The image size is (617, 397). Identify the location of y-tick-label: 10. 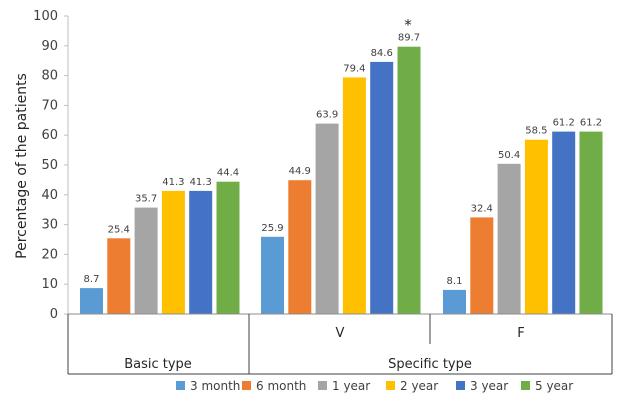
(49, 284).